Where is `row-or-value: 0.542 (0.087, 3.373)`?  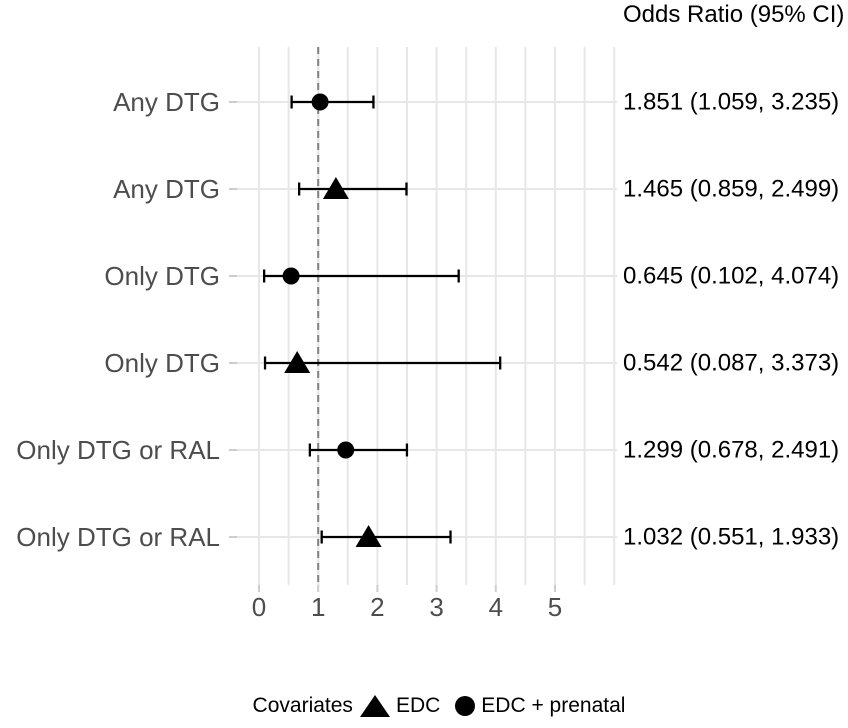 row-or-value: 0.542 (0.087, 3.373) is located at coordinates (731, 363).